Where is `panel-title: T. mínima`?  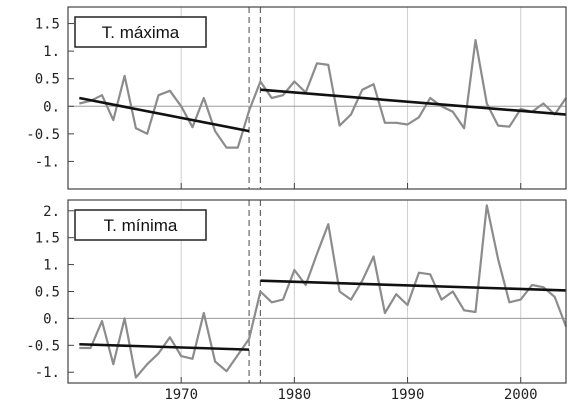
panel-title: T. mínima is located at coordinates (141, 225).